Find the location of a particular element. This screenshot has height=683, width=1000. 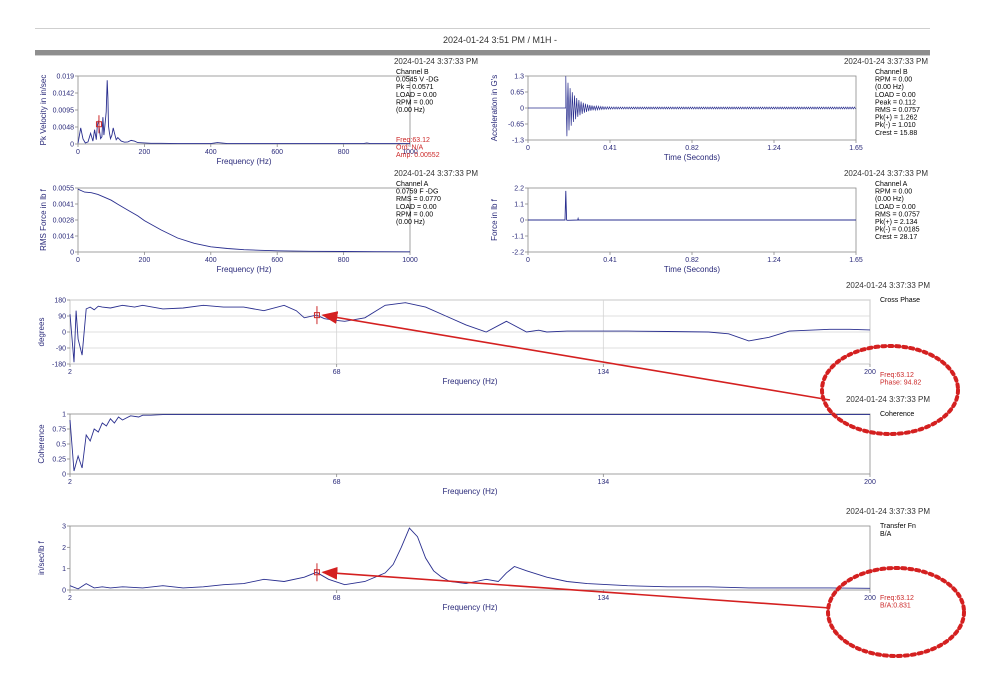

acceleration-info-line: Pk(-) = 1.010 is located at coordinates (895, 125).